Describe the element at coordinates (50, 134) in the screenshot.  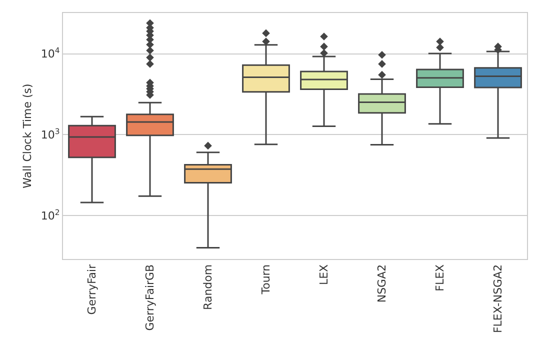
I see `y-tick-label: 10$^{3}$` at that location.